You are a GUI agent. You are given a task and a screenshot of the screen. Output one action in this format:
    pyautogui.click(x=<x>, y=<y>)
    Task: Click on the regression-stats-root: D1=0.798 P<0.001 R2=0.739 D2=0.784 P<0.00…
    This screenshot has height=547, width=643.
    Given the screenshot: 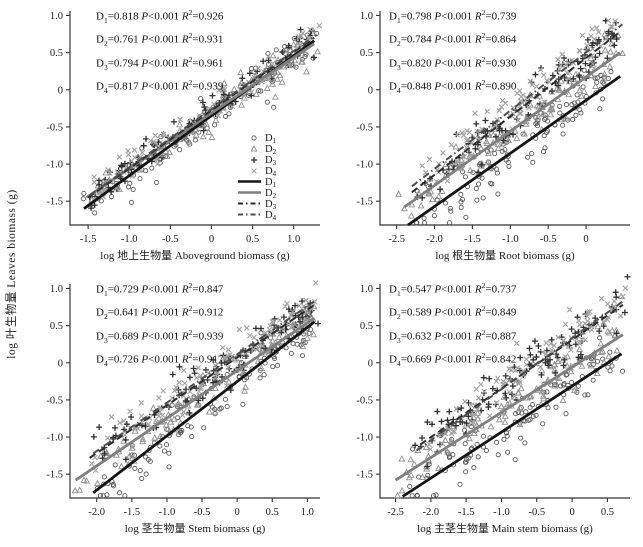 What is the action you would take?
    pyautogui.click(x=452, y=51)
    